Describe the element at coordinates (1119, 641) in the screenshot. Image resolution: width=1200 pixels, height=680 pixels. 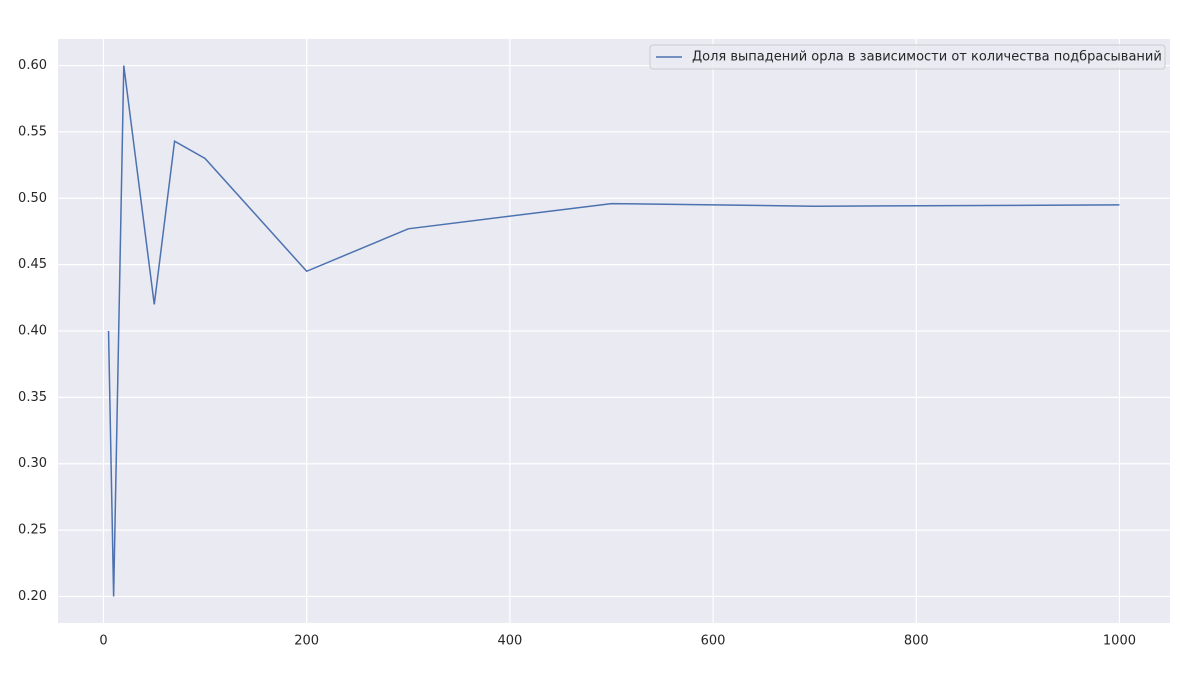
I see `x-tick-label: 1000` at that location.